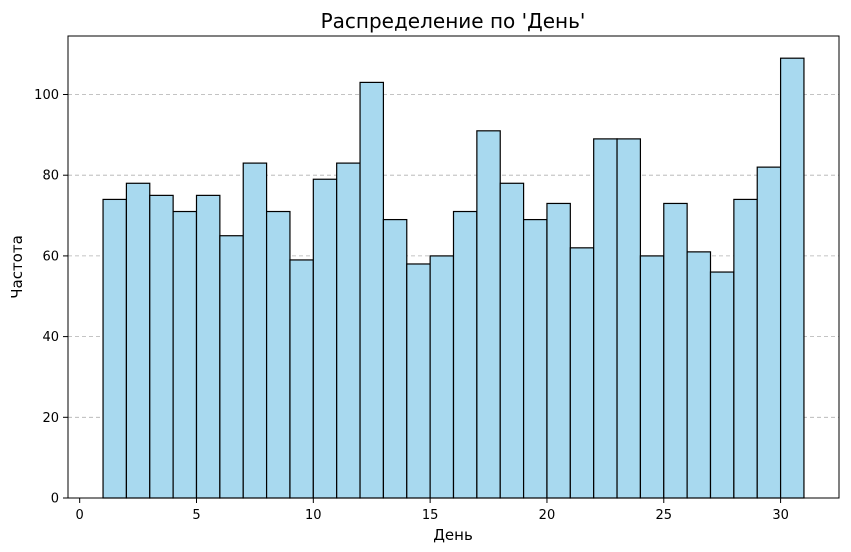 This screenshot has height=552, width=851. Describe the element at coordinates (430, 515) in the screenshot. I see `x-tick-label: 15` at that location.